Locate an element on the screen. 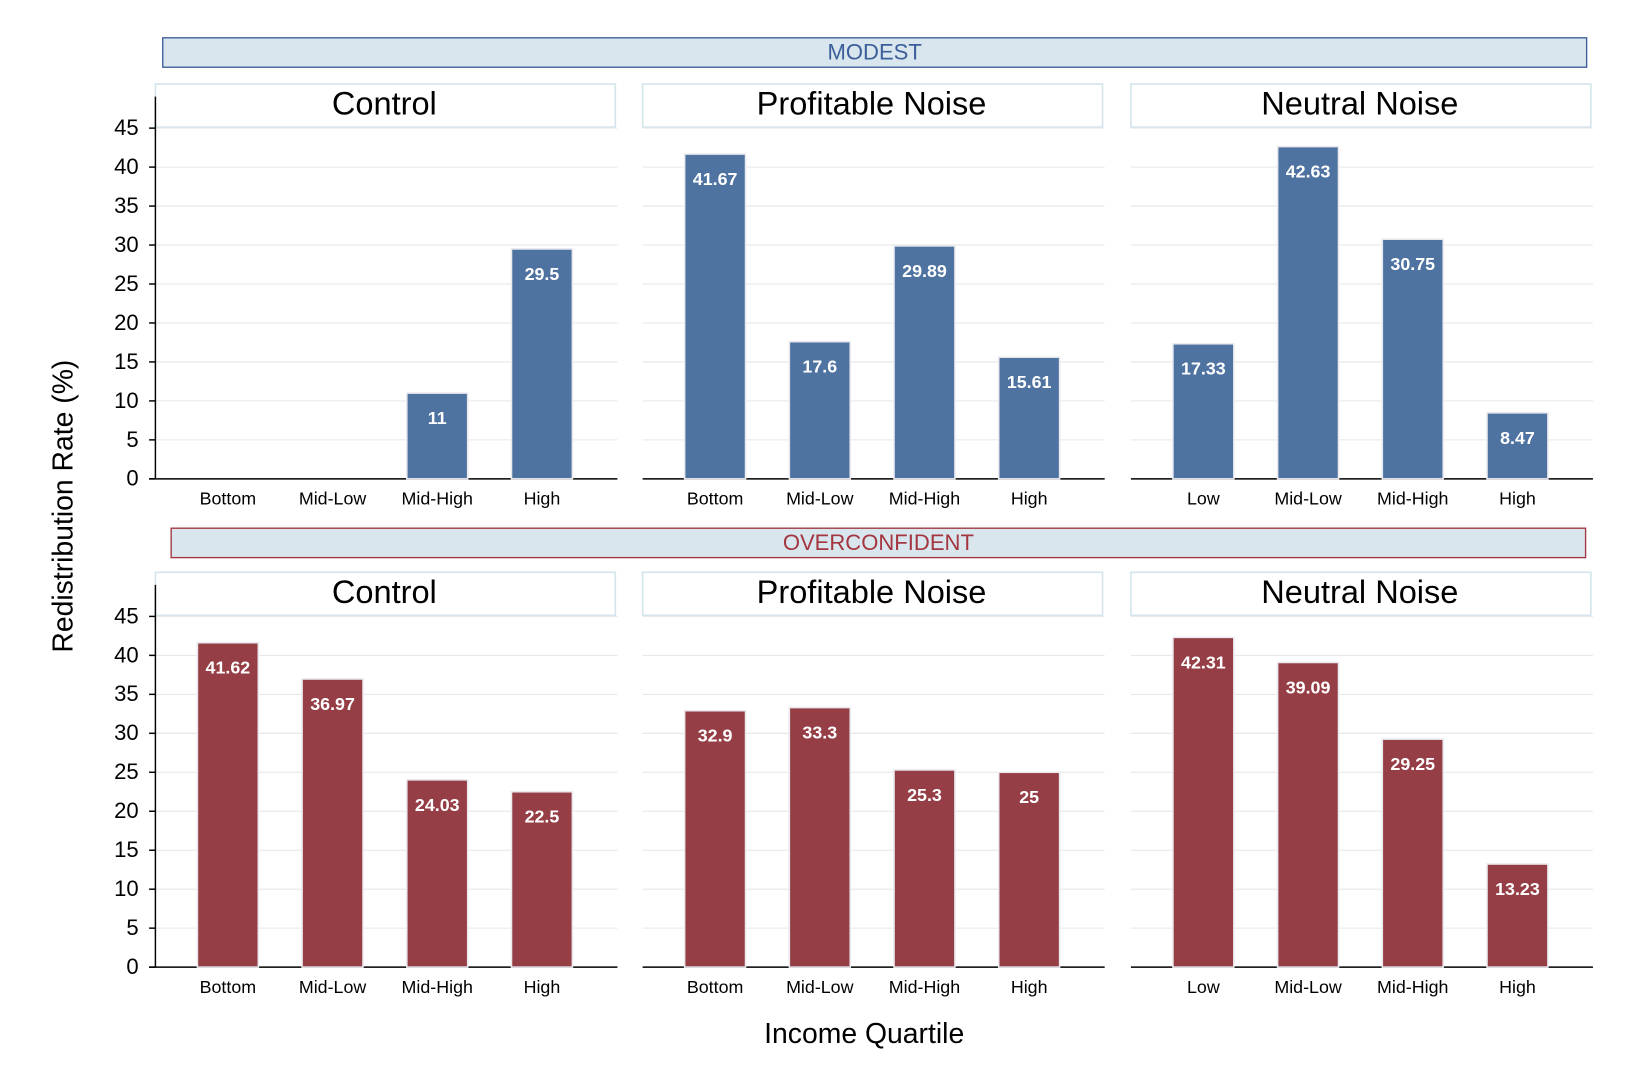 This screenshot has width=1636, height=1090. value-label: 29.5 is located at coordinates (542, 274).